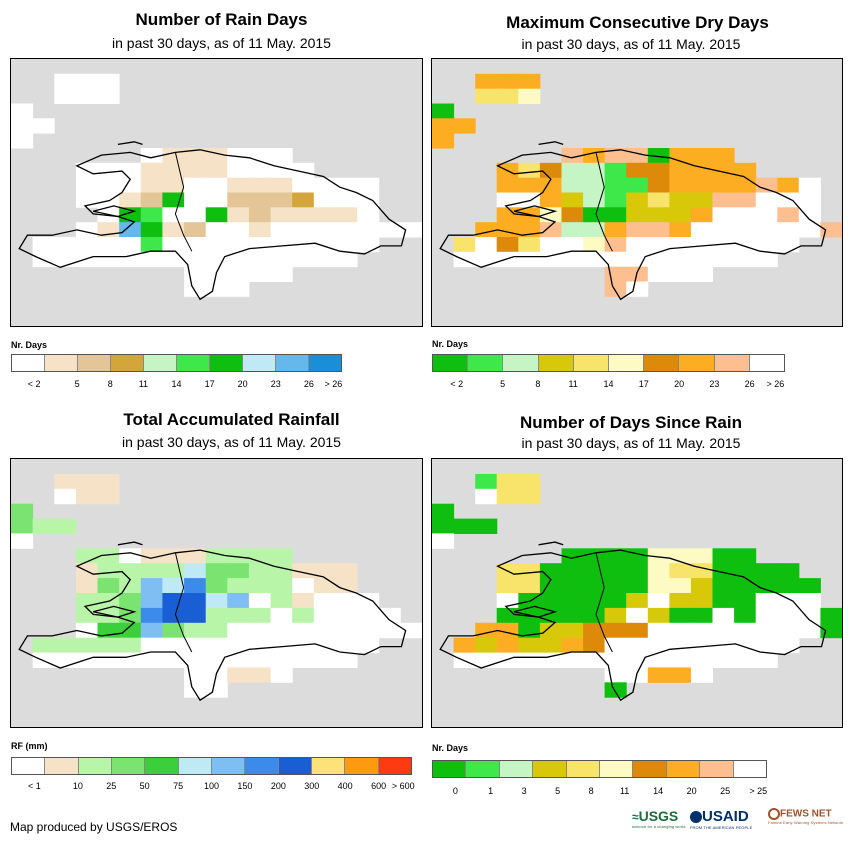 The width and height of the screenshot is (854, 845). Describe the element at coordinates (599, 769) in the screenshot. I see `legend-bar-days-since-rain` at that location.